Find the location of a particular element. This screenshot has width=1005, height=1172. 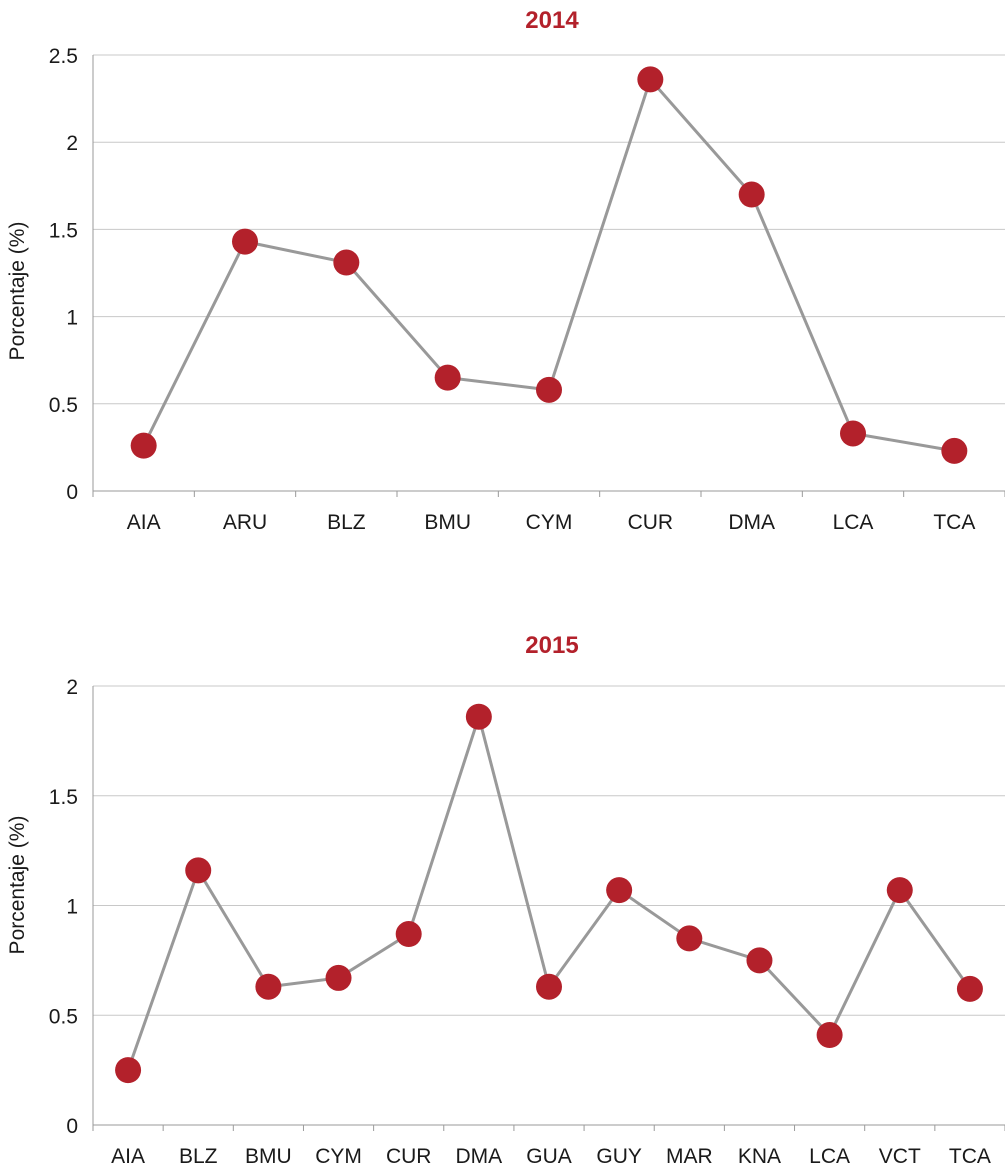

x-tick-label: GUA is located at coordinates (549, 1156).